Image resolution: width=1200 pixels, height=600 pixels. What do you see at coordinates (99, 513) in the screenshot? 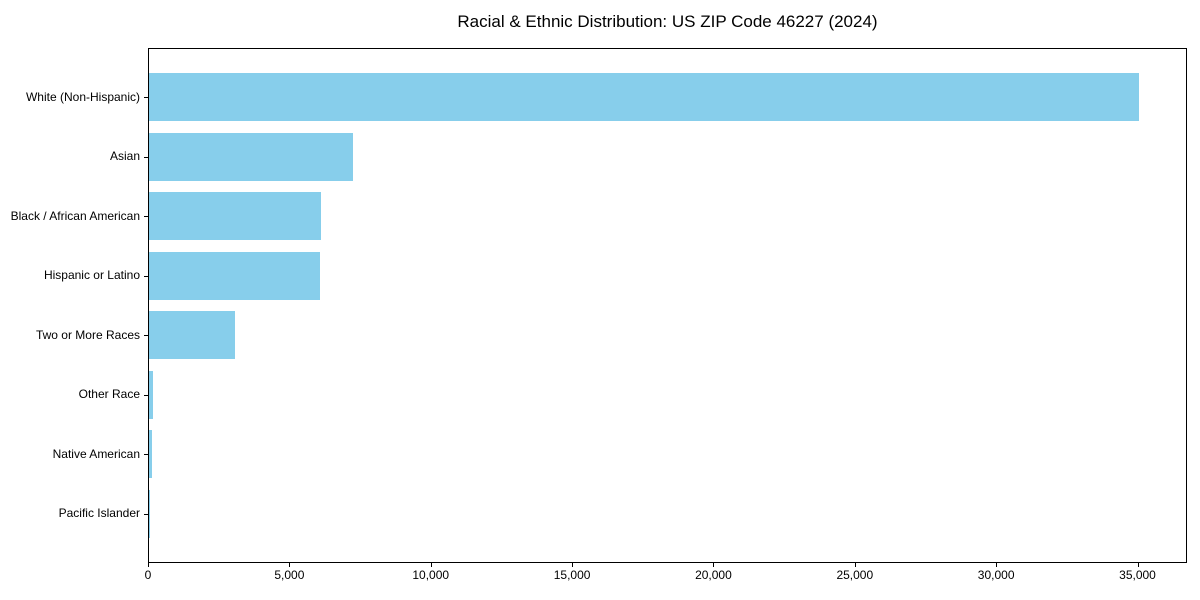
I see `y-tick-label: Pacific Islander` at bounding box center [99, 513].